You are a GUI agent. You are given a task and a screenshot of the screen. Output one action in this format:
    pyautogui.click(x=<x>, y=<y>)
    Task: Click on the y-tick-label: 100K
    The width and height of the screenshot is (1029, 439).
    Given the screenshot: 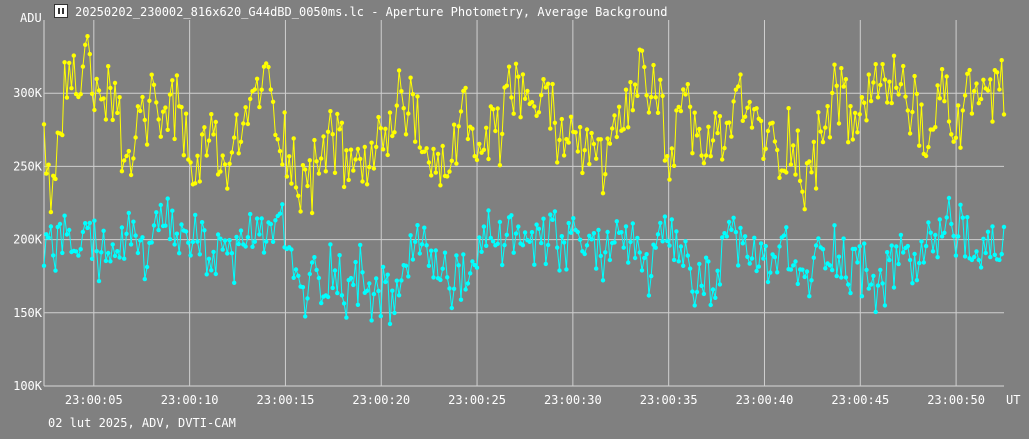 What is the action you would take?
    pyautogui.click(x=28, y=386)
    